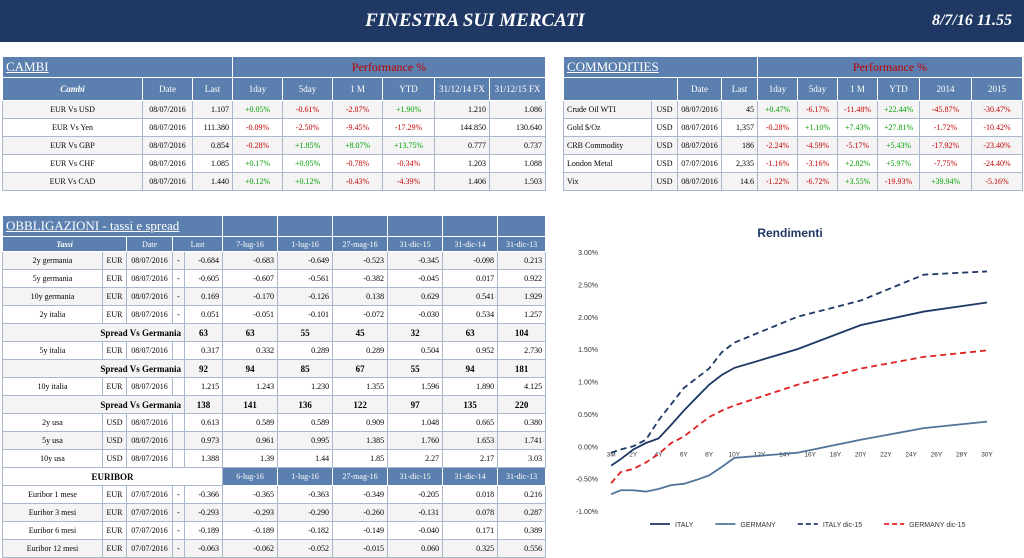 Image resolution: width=1024 pixels, height=558 pixels. Describe the element at coordinates (470, 530) in the screenshot. I see `cell: 0.171` at that location.